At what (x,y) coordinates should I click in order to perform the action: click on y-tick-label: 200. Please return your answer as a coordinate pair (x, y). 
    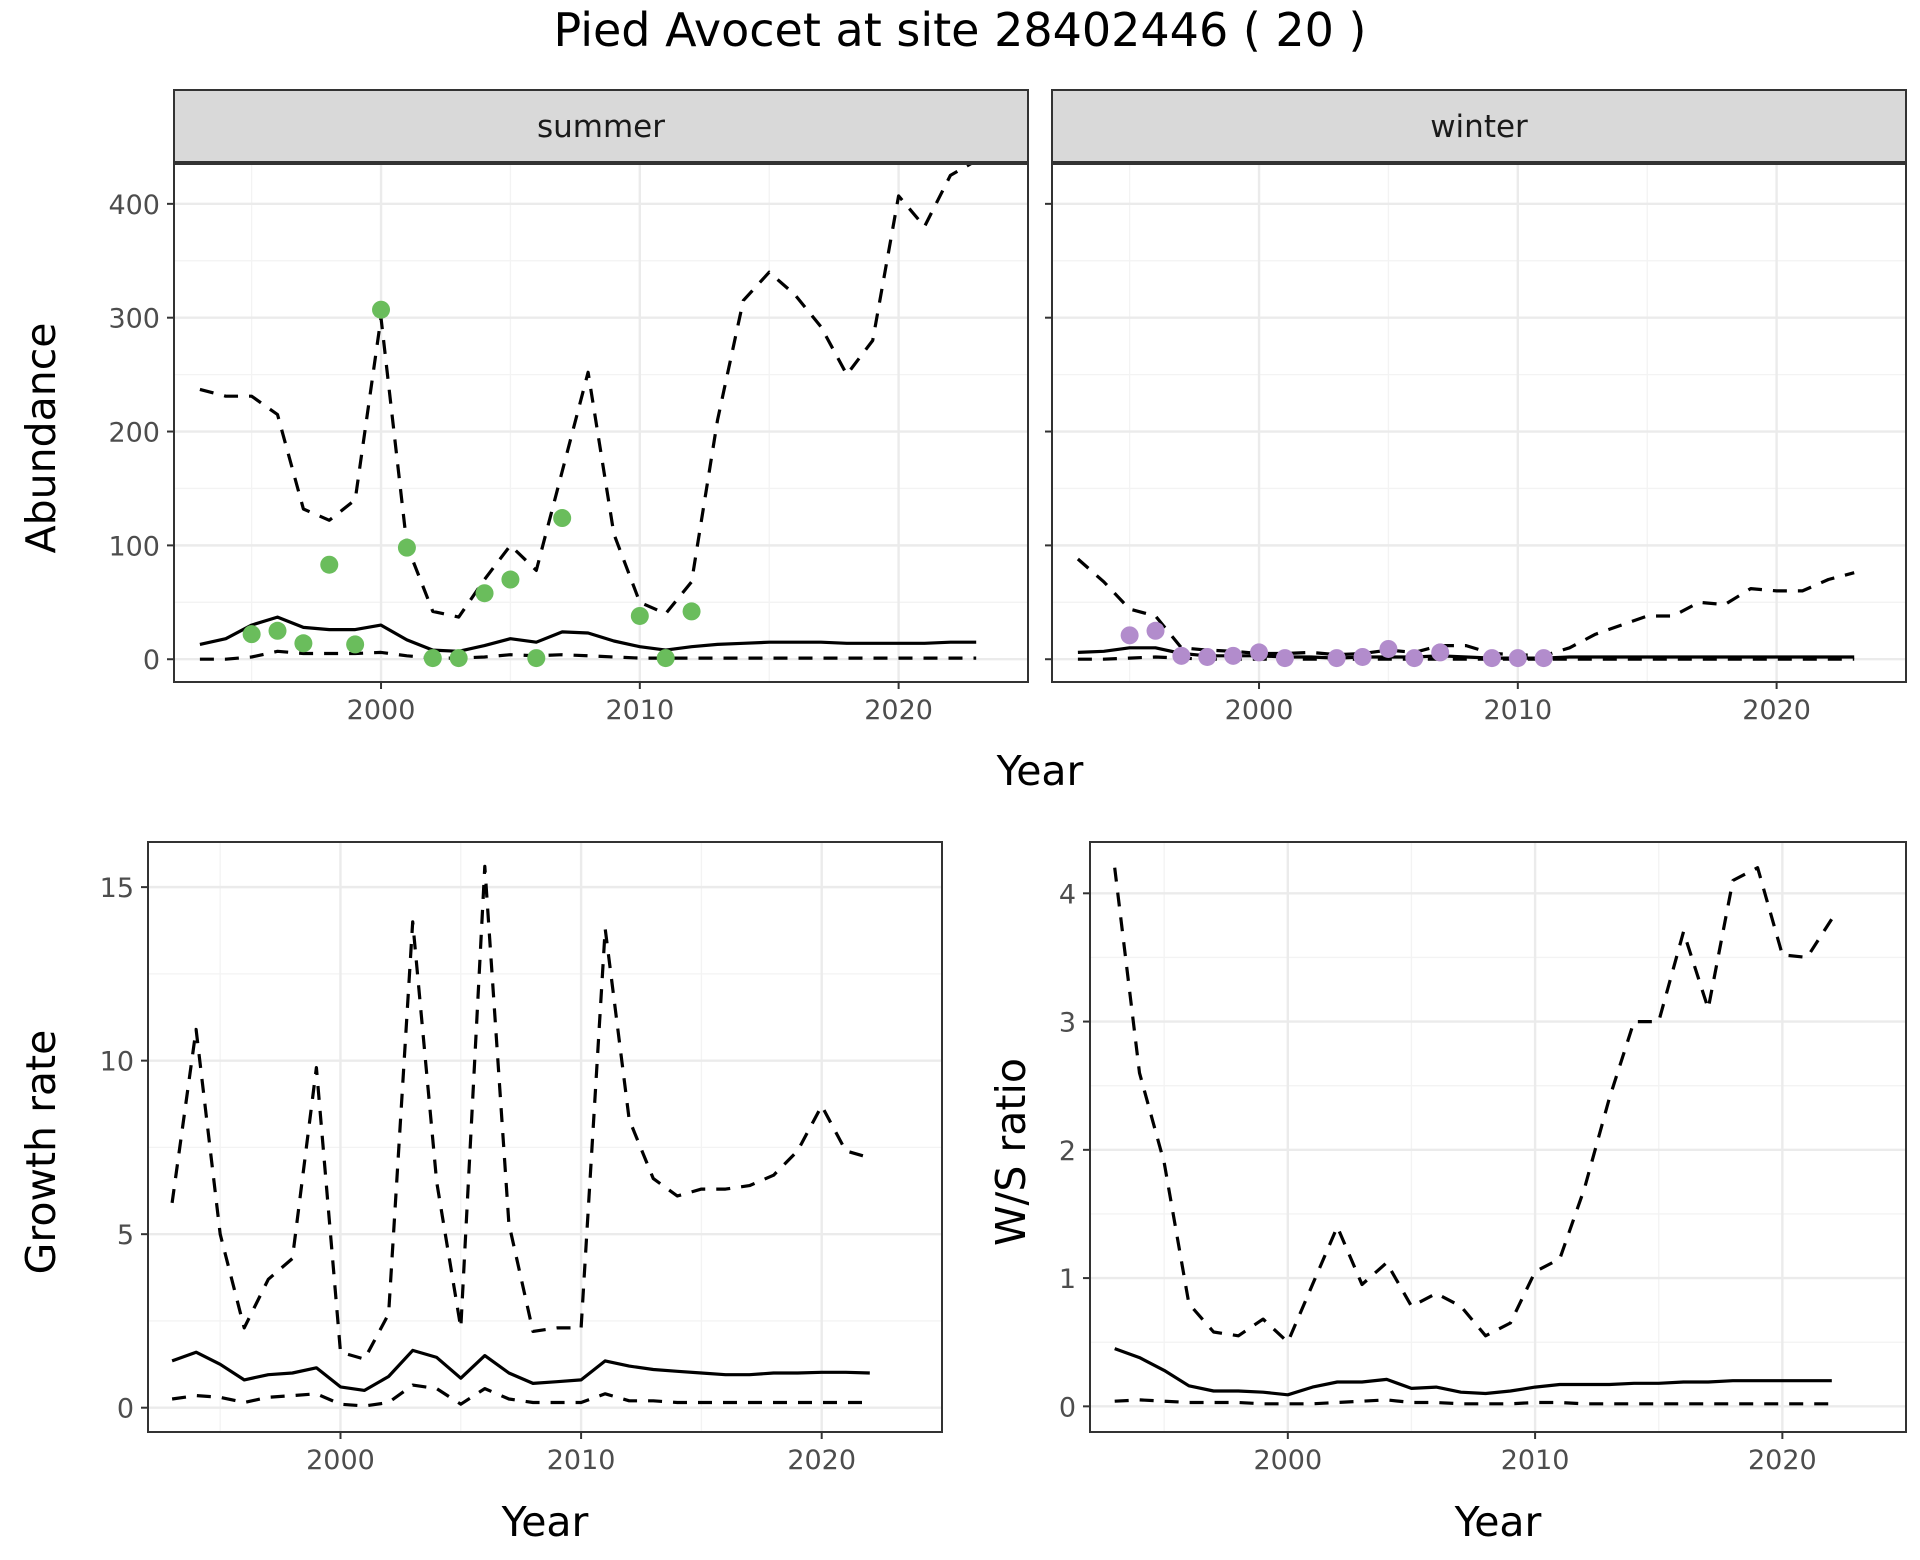
    Looking at the image, I should click on (134, 433).